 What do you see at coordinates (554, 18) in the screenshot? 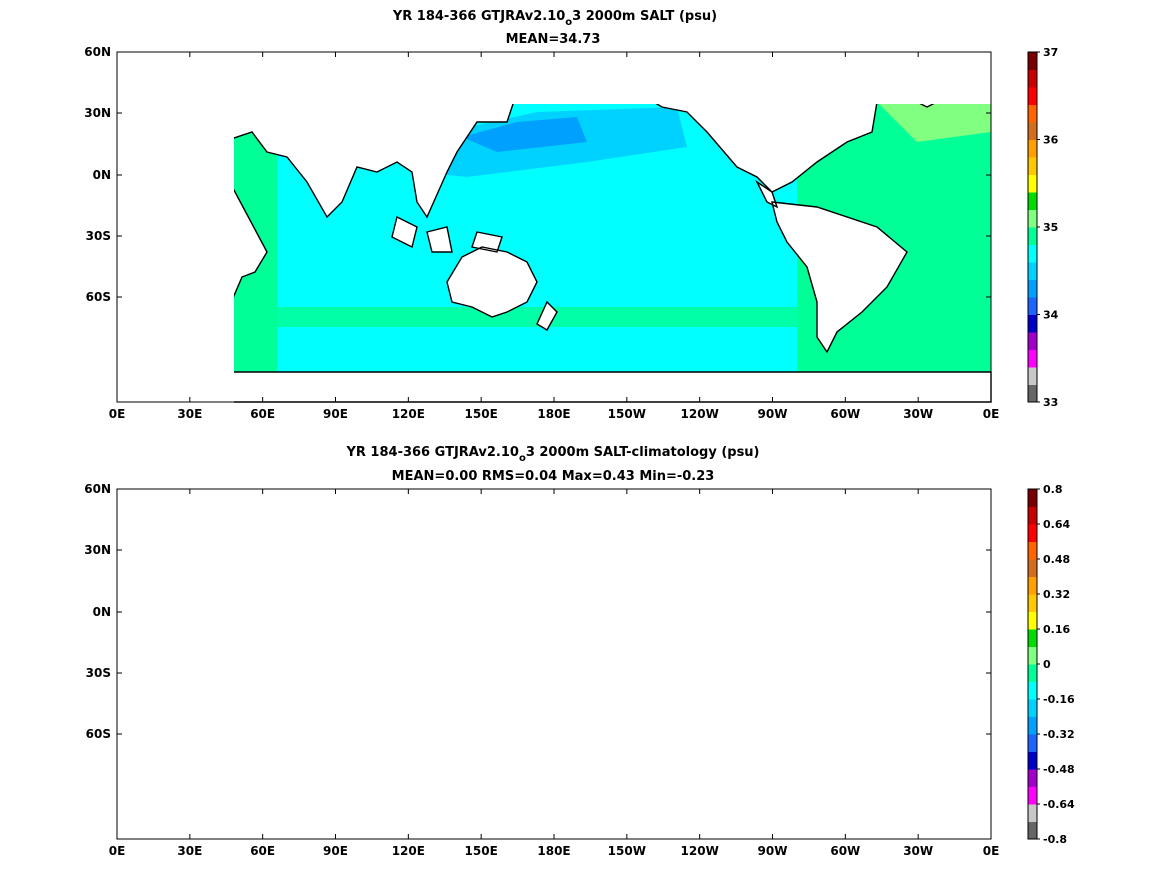
I see `top-map-title: YR 184-366 GTJRAv2.10o3 2000m SALT (psu)` at bounding box center [554, 18].